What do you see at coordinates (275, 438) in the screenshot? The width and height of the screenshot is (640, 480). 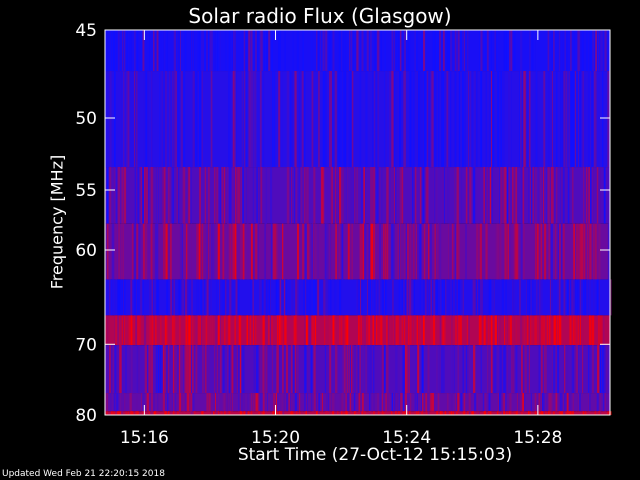 I see `x-tick-label: 15:20` at bounding box center [275, 438].